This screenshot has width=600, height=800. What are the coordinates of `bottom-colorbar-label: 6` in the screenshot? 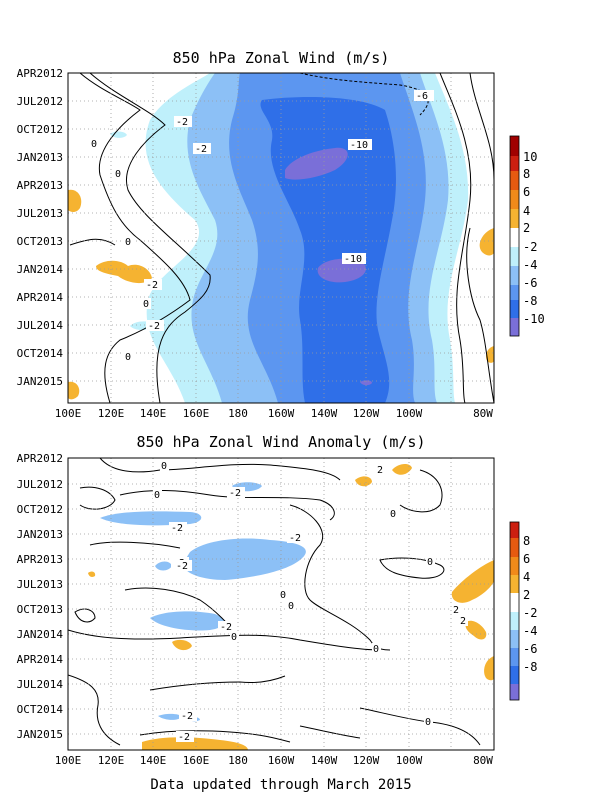 It's located at (526, 559).